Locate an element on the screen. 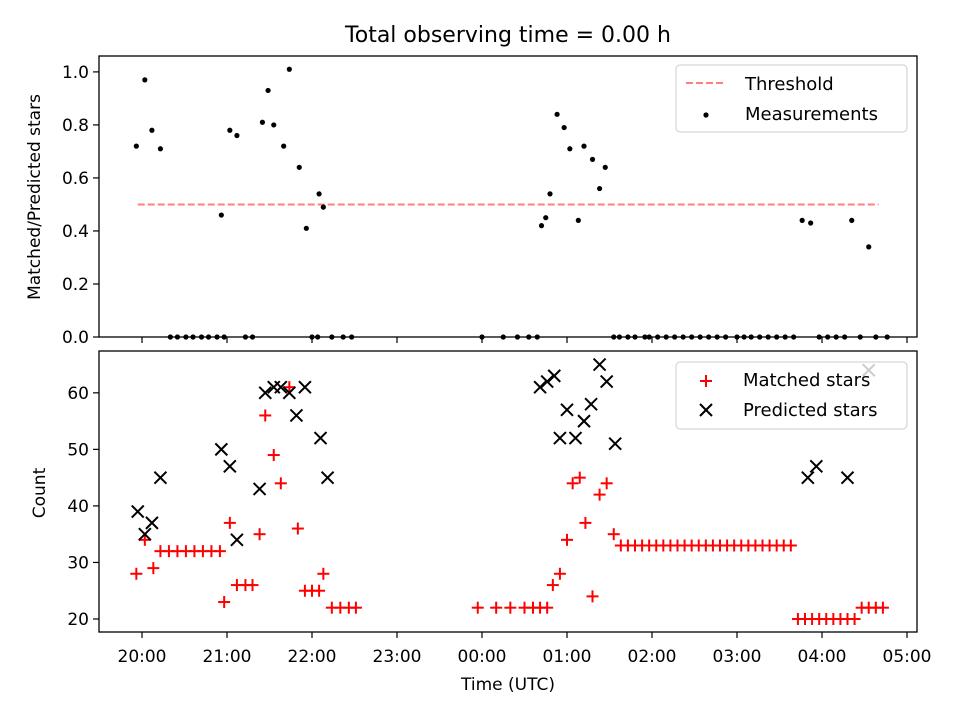 This screenshot has height=720, width=960. legend-matched-swatch is located at coordinates (706, 381).